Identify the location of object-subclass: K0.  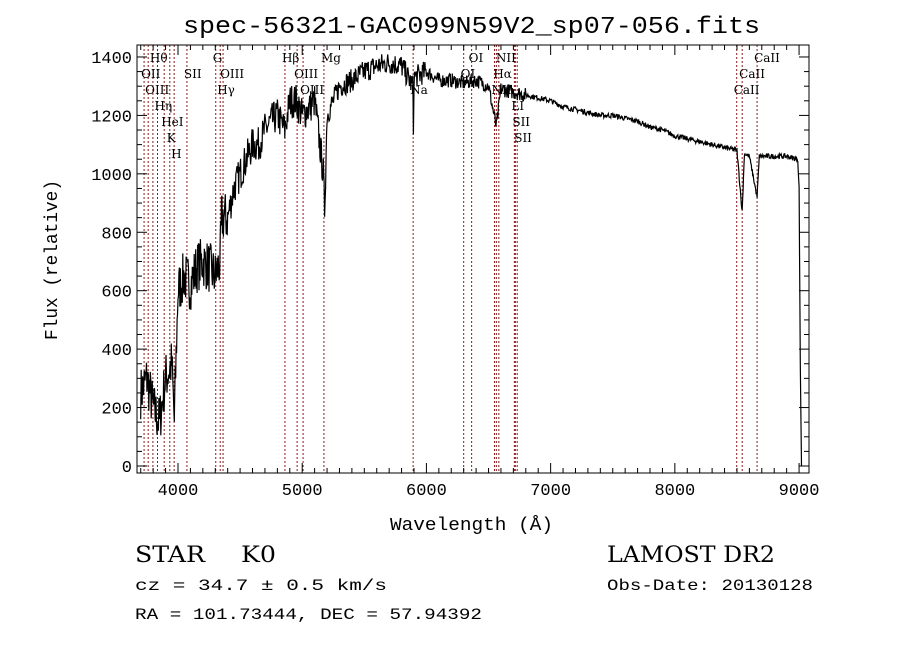
(258, 555).